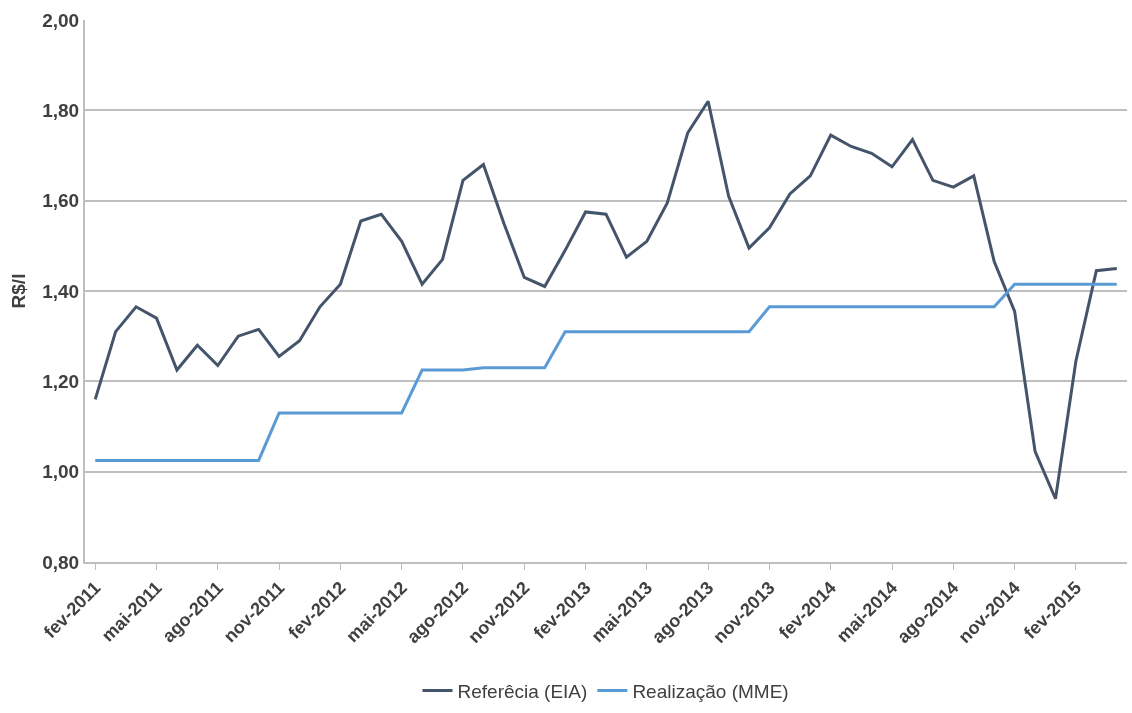  I want to click on y-tick-label: 1,00, so click(61, 472).